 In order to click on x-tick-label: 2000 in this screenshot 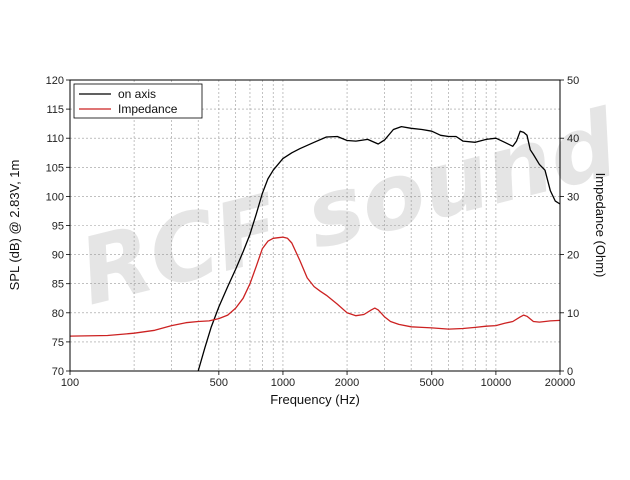, I will do `click(347, 383)`.